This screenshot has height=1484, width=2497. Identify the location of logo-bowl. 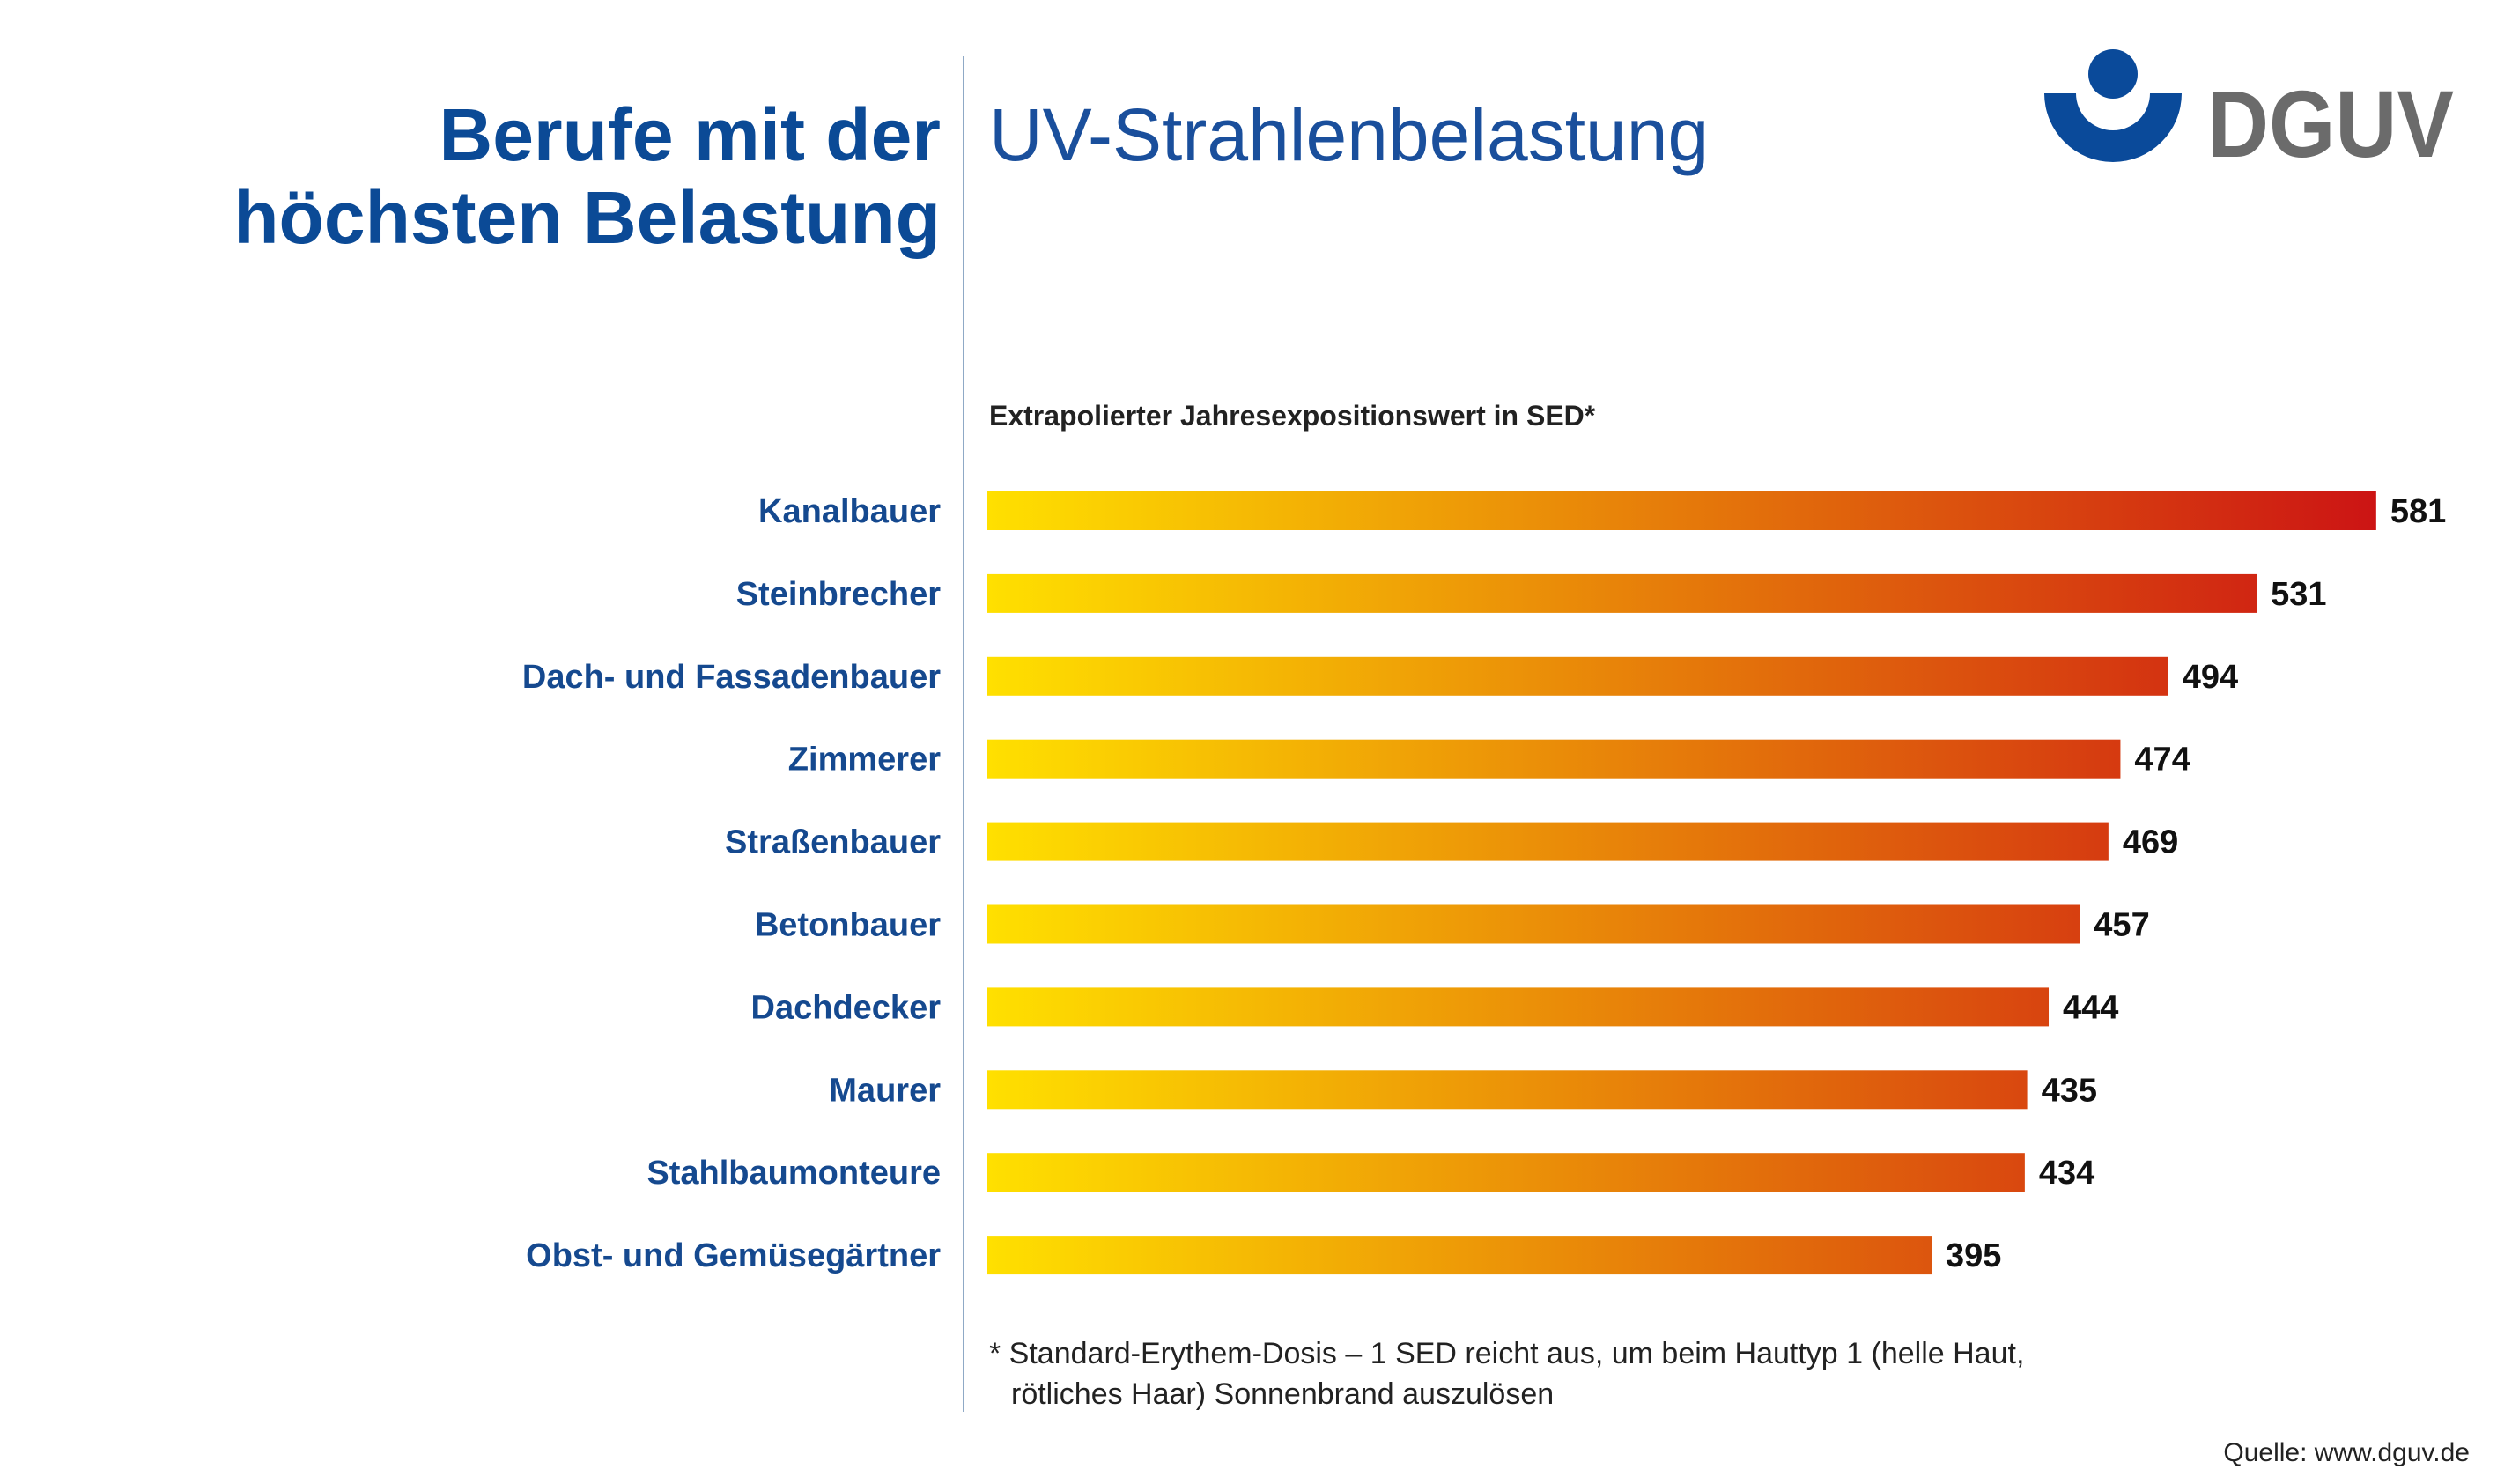
(2113, 127).